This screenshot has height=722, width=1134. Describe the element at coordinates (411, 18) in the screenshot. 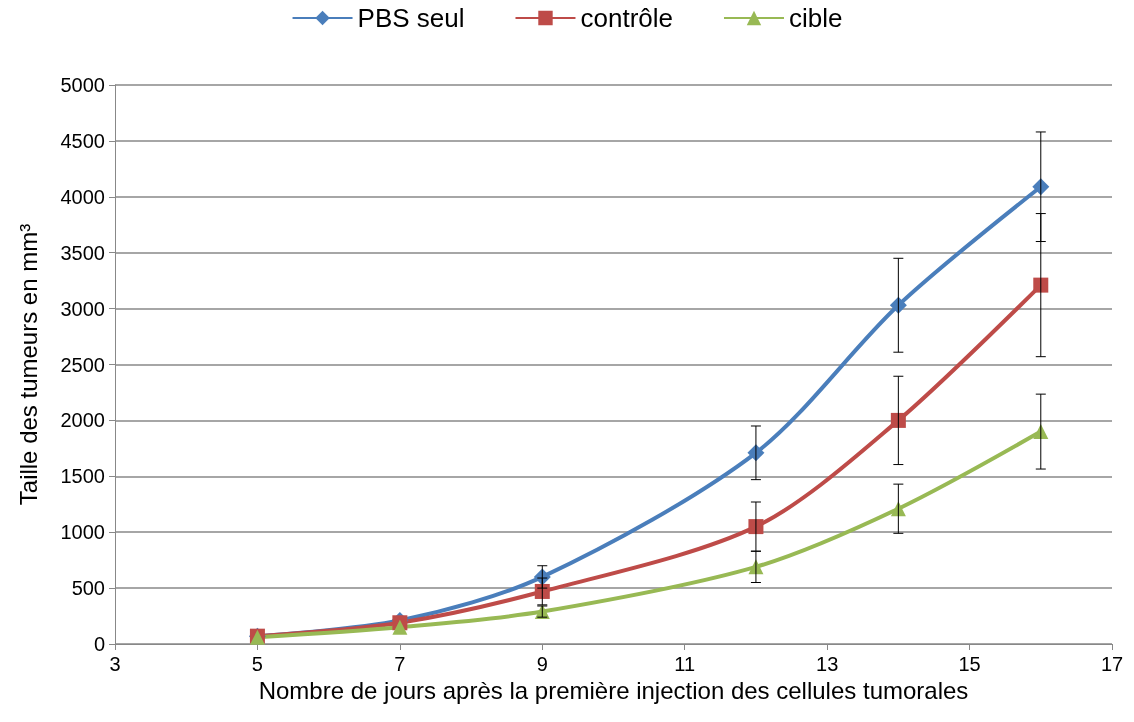

I see `legend-label: PBS seul` at that location.